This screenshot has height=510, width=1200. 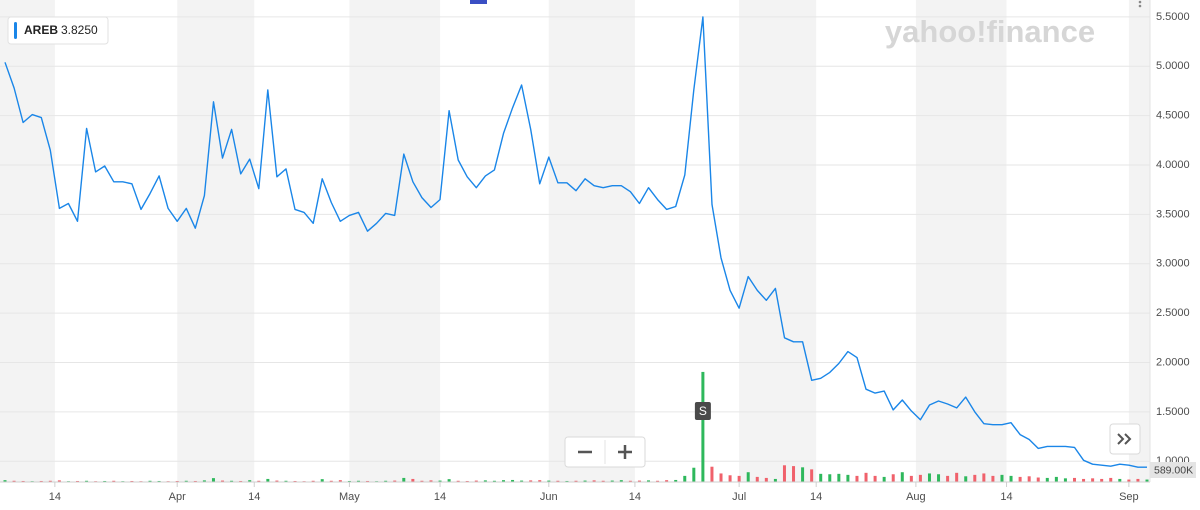 What do you see at coordinates (1173, 264) in the screenshot?
I see `y-tick-label: 3.0000` at bounding box center [1173, 264].